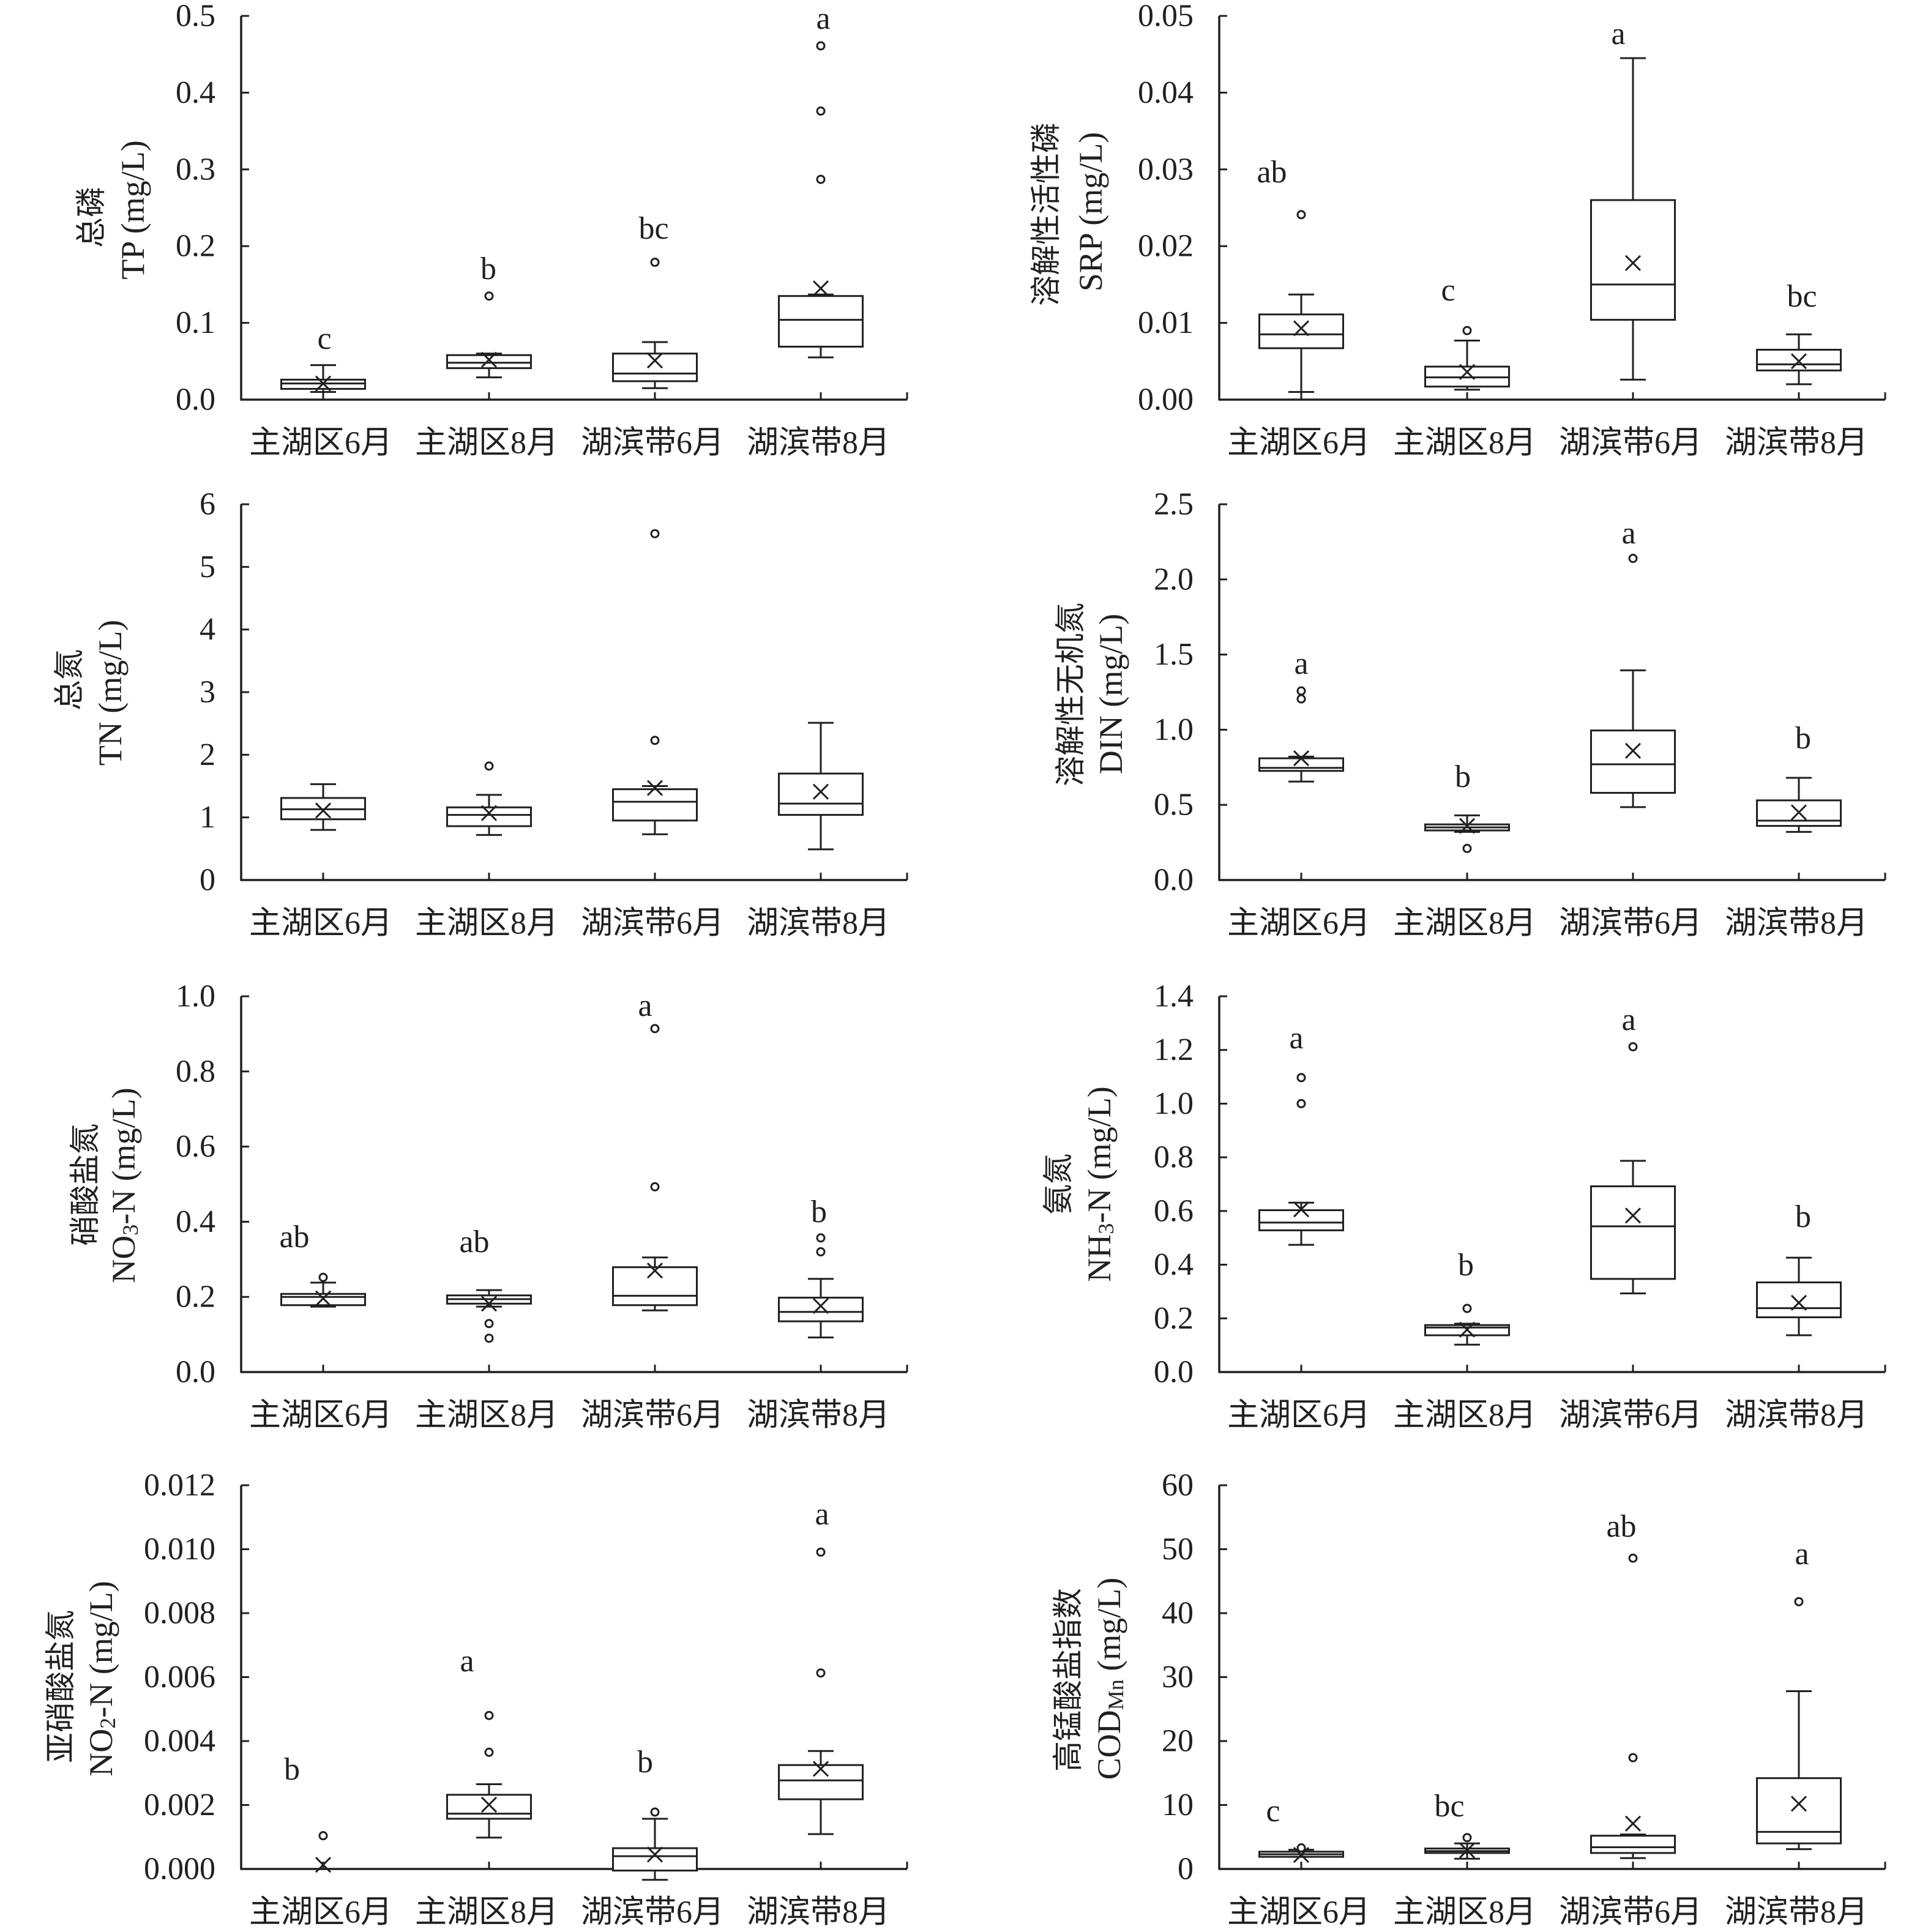 This screenshot has height=1932, width=1928. Describe the element at coordinates (123, 1155) in the screenshot. I see `y-axis-title-part: -N (mg/L)` at that location.